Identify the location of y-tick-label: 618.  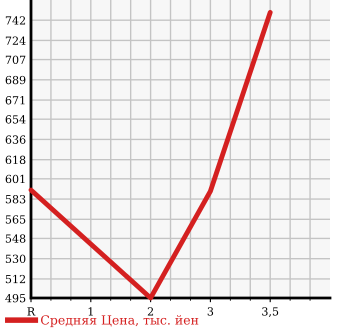
(16, 160).